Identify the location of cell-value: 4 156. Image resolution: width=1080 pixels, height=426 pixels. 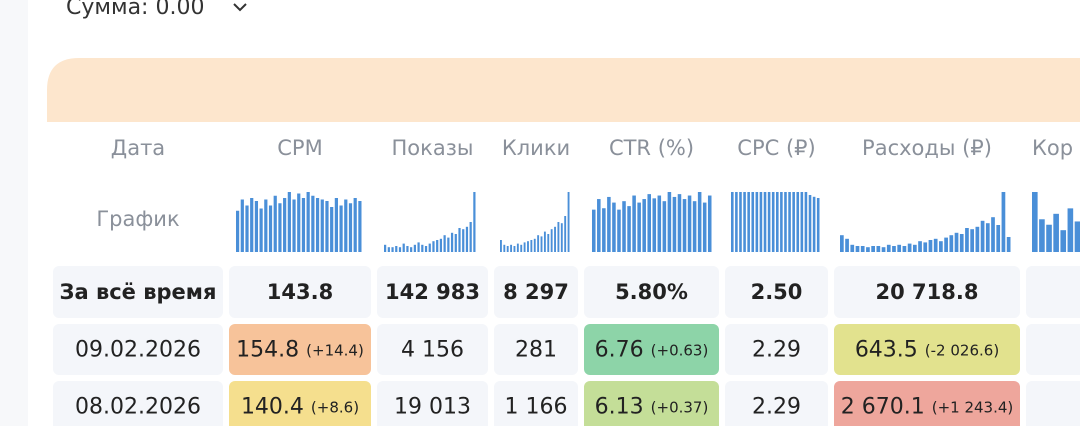
(432, 350).